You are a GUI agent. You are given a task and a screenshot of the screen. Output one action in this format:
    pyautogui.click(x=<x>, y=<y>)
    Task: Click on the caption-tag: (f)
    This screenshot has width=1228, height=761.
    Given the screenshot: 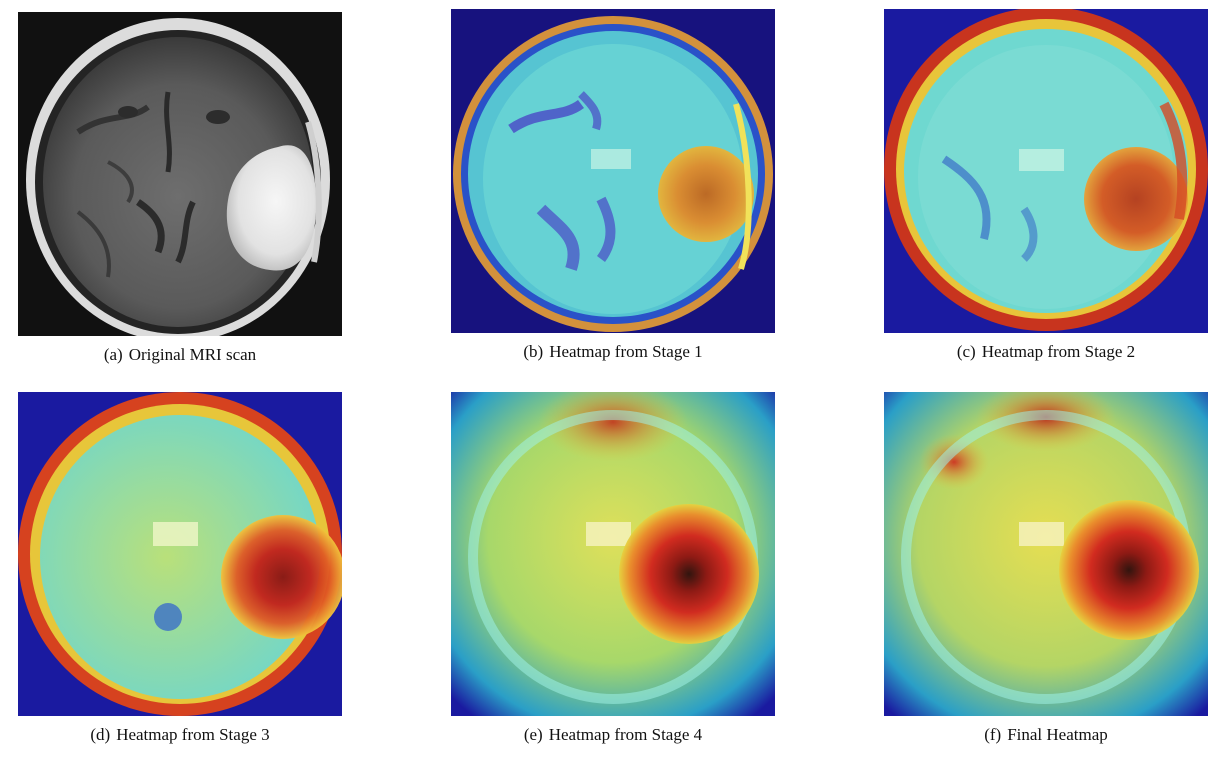 What is the action you would take?
    pyautogui.click(x=993, y=734)
    